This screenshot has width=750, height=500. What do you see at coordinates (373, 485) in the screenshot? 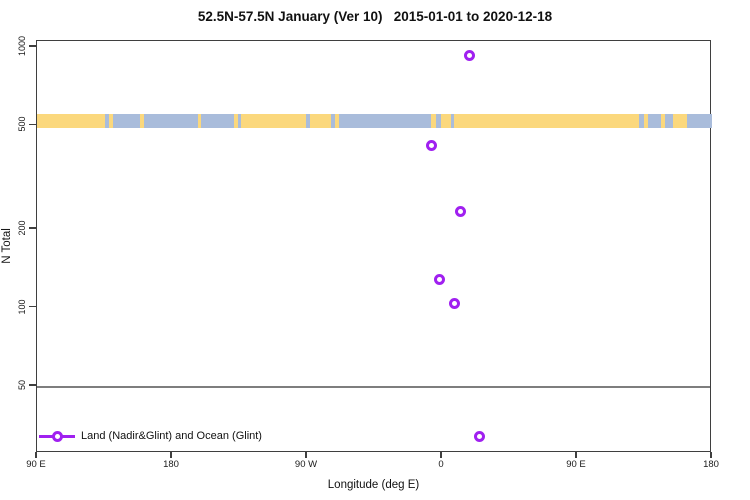
I see `x-axis-title: Longitude (deg E)` at bounding box center [373, 485].